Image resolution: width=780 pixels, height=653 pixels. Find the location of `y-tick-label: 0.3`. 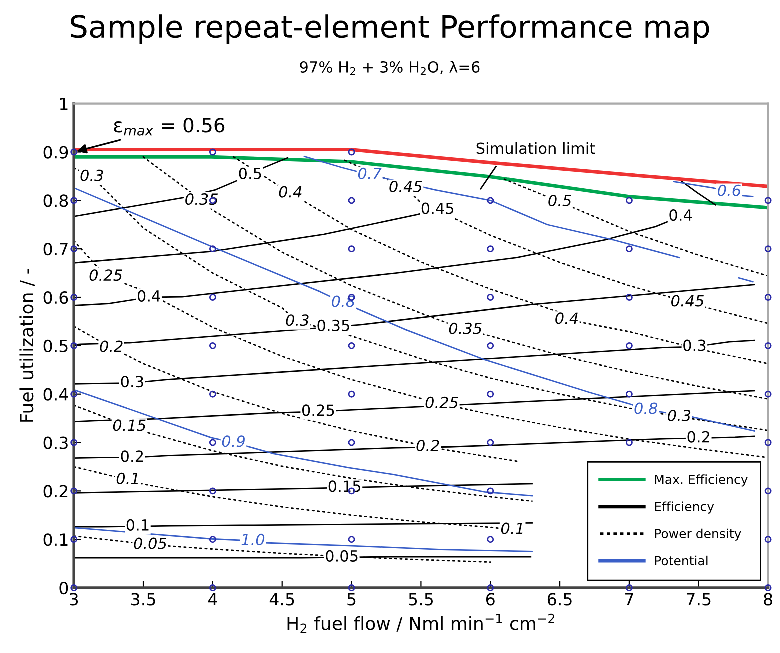

y-tick-label: 0.3 is located at coordinates (56, 443).